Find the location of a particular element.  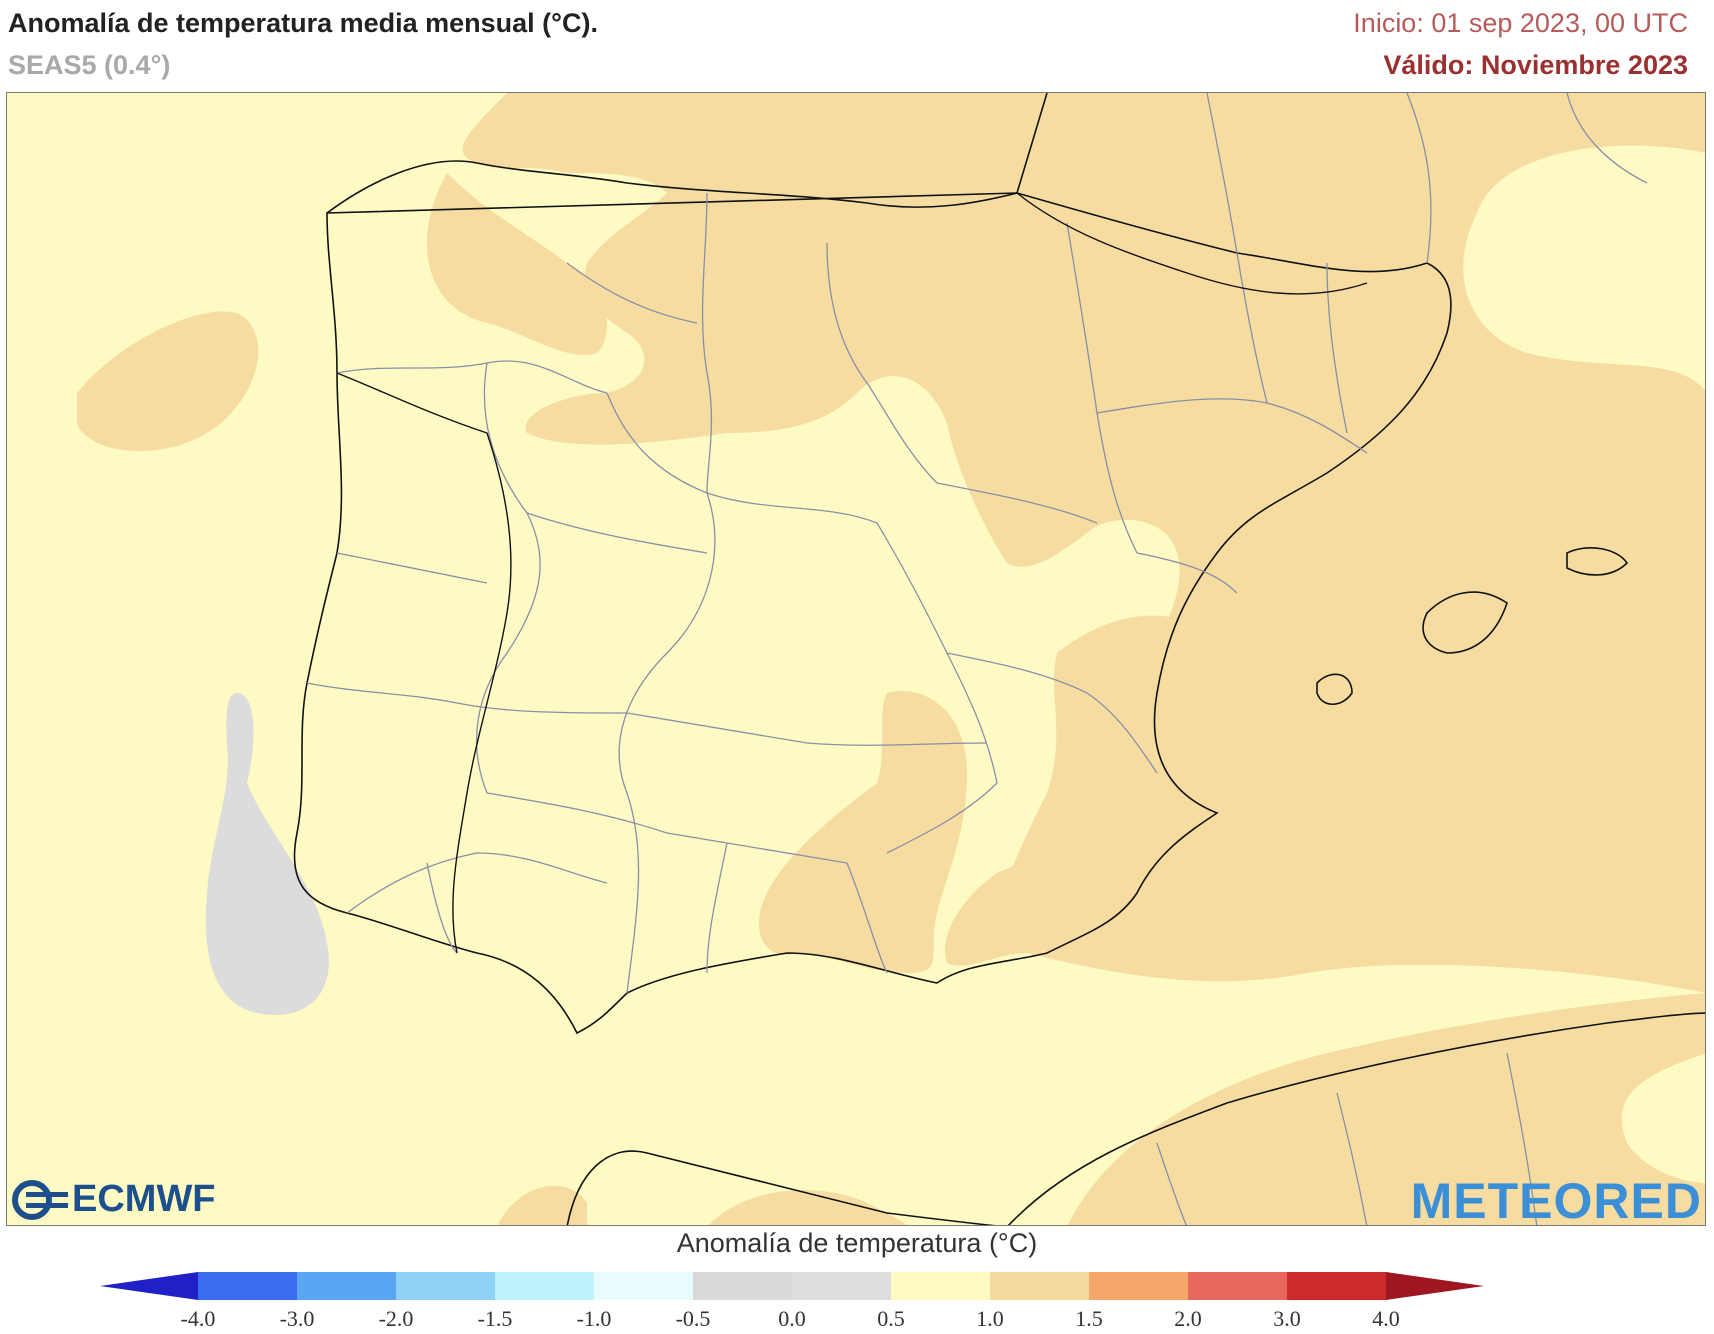

colorbar-tick-label: -2.0 is located at coordinates (396, 1318).